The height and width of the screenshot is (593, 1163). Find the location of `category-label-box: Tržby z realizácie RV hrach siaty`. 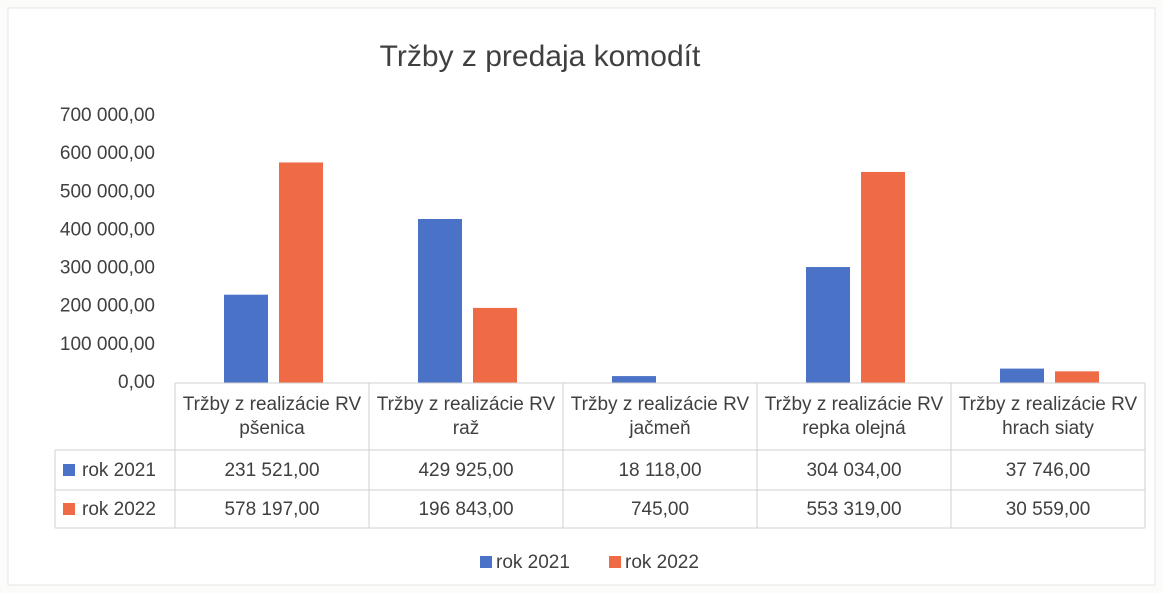

category-label-box: Tržby z realizácie RV hrach siaty is located at coordinates (1048, 416).